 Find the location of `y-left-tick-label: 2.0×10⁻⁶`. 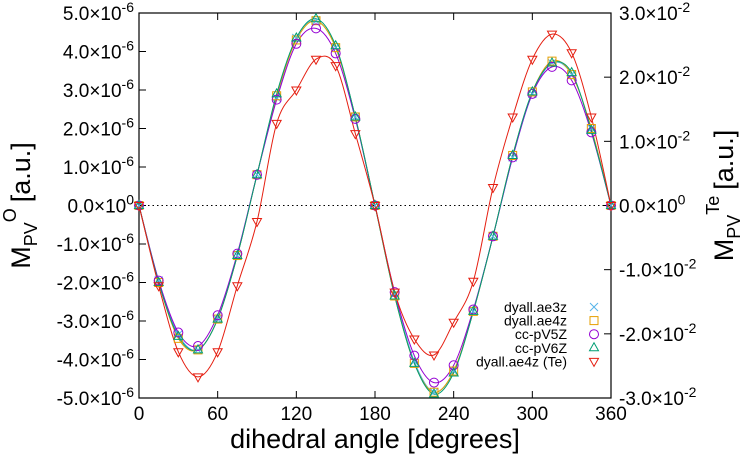

y-left-tick-label: 2.0×10⁻⁶ is located at coordinates (98, 128).